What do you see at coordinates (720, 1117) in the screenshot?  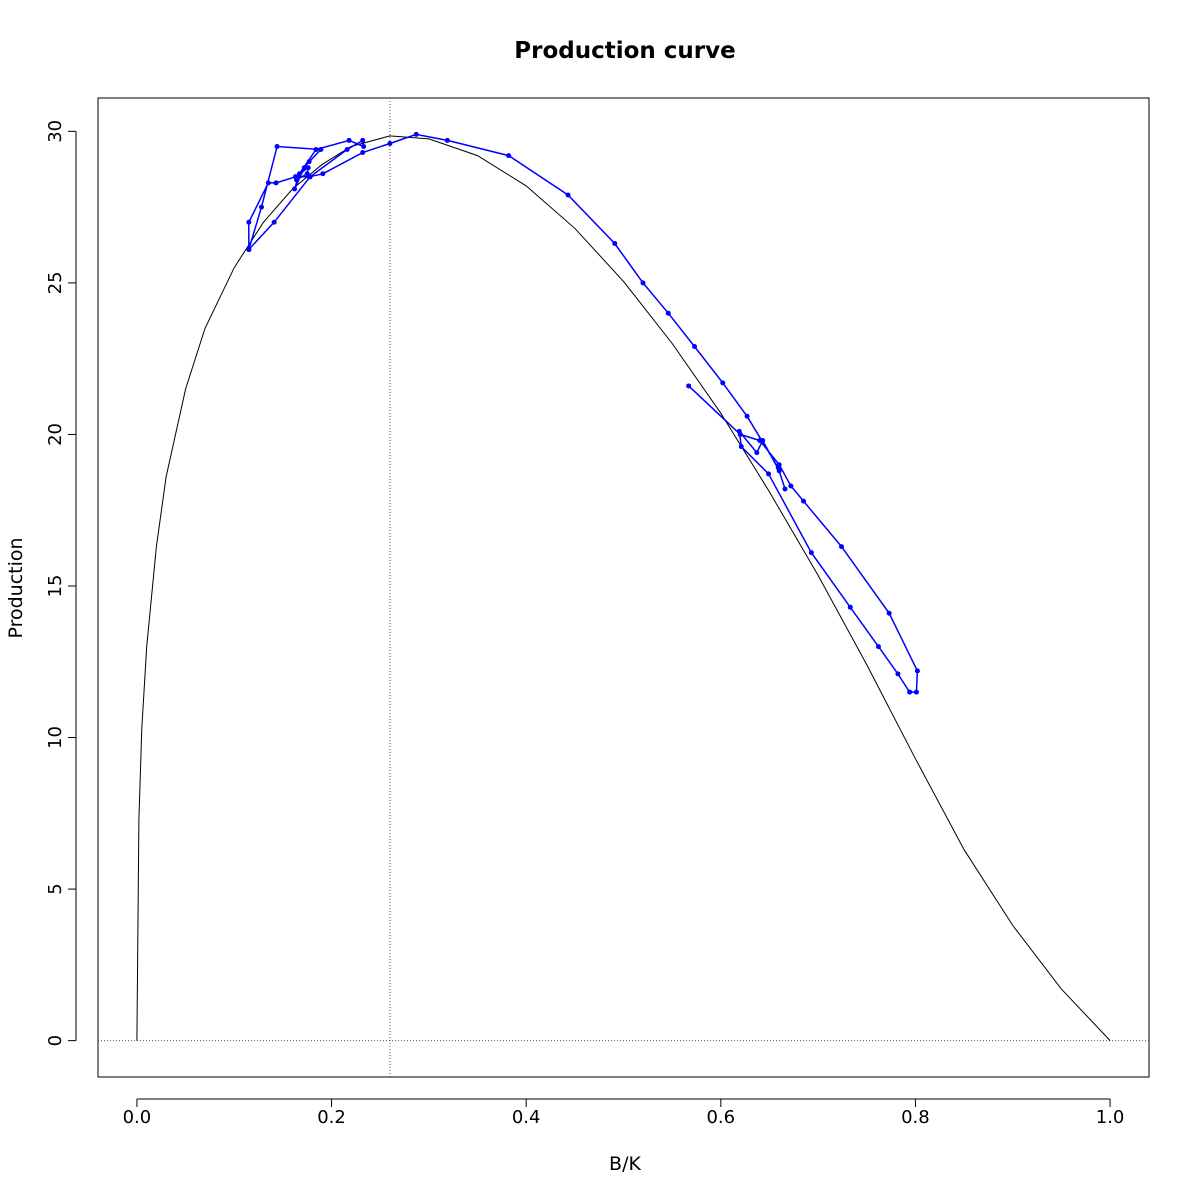 I see `x-tick-label: 0.6` at bounding box center [720, 1117].